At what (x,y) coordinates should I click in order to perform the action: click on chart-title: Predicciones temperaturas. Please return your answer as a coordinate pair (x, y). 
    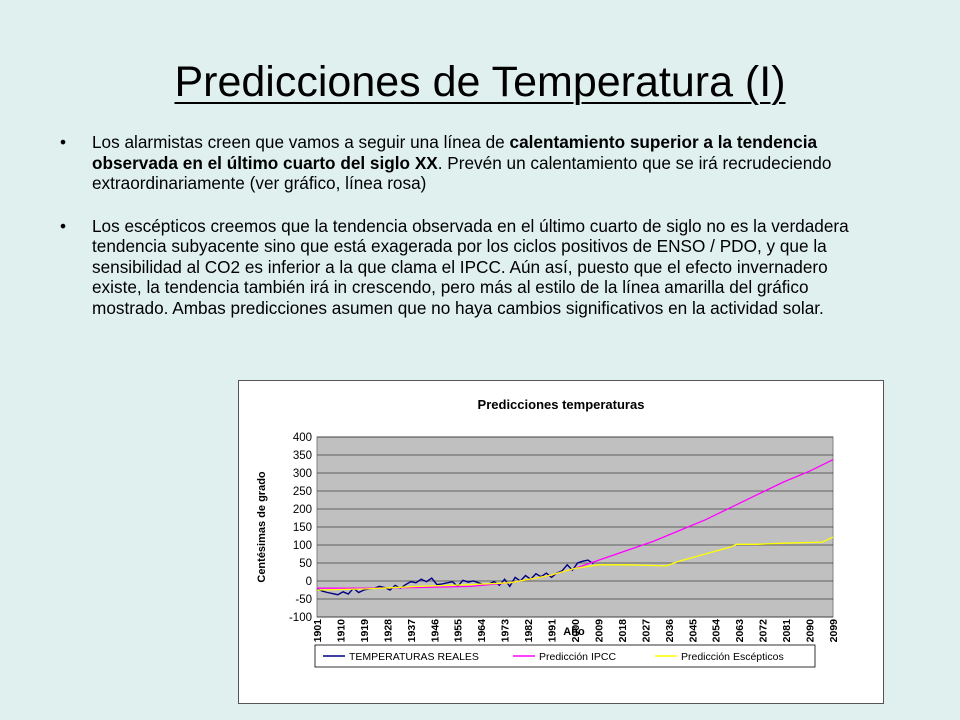
    Looking at the image, I should click on (561, 404).